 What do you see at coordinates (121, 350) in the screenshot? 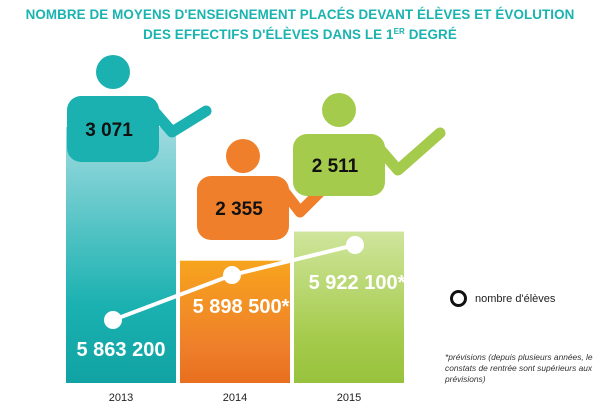
I see `students-value-label-2013: 5 863 200` at bounding box center [121, 350].